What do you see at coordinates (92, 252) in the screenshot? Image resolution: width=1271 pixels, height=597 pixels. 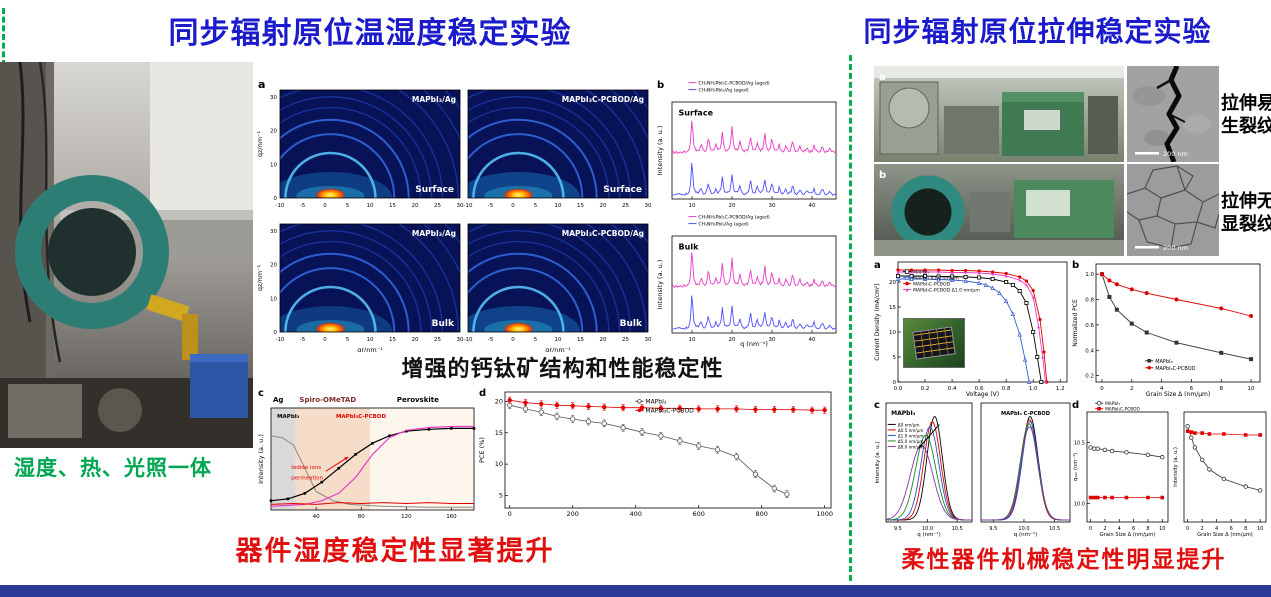 I see `chamber-window` at bounding box center [92, 252].